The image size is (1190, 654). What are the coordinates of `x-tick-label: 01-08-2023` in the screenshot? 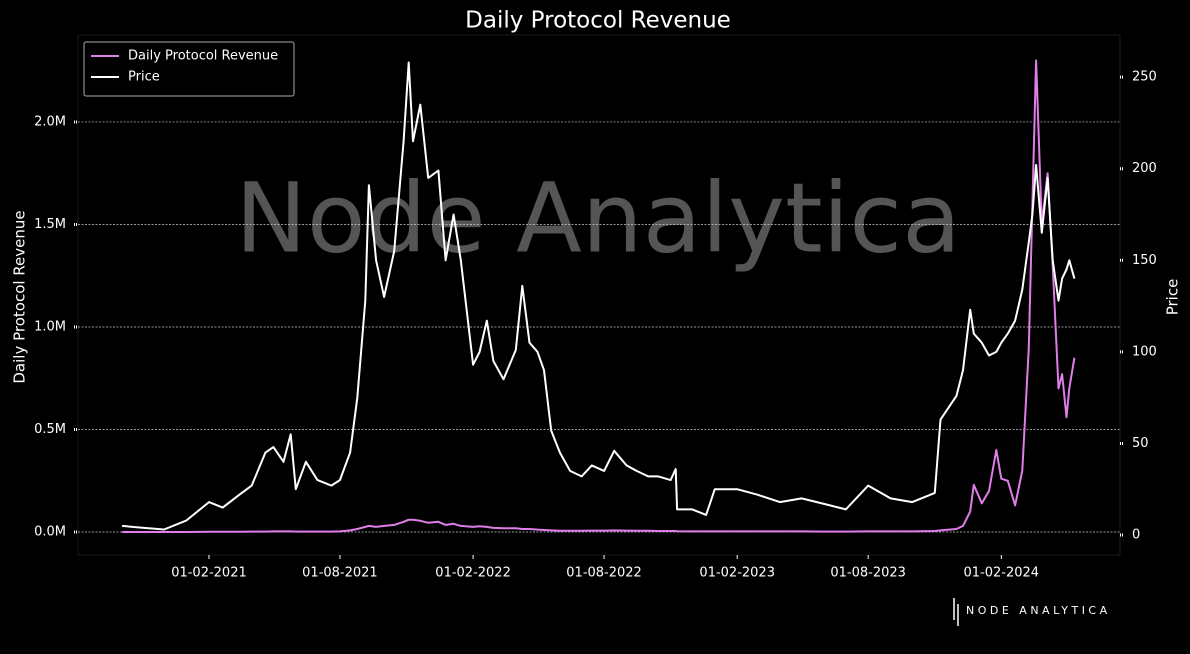 It's located at (868, 573).